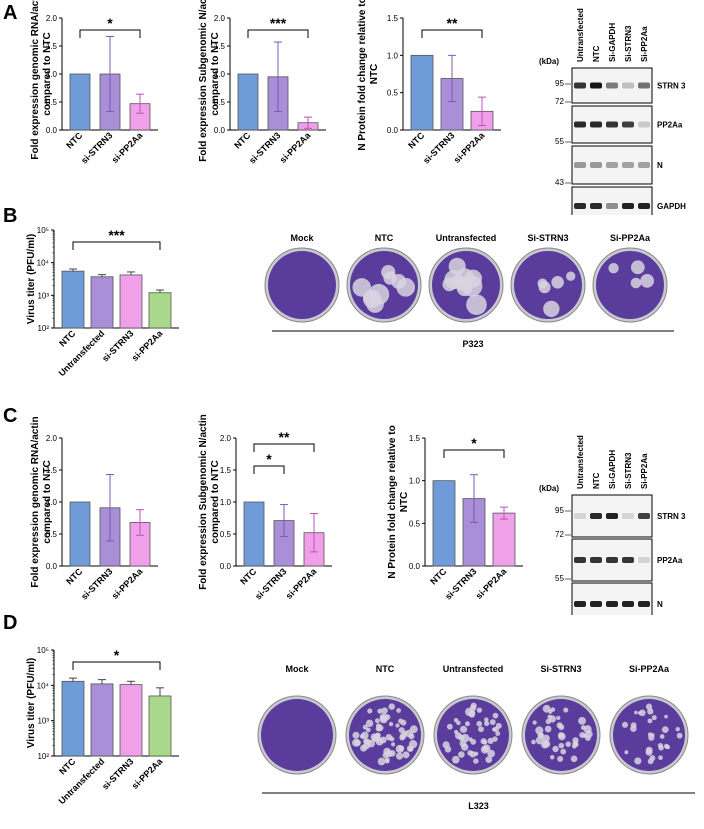 Image resolution: width=704 pixels, height=829 pixels. What do you see at coordinates (559, 83) in the screenshot?
I see `kda-marker: 95` at bounding box center [559, 83].